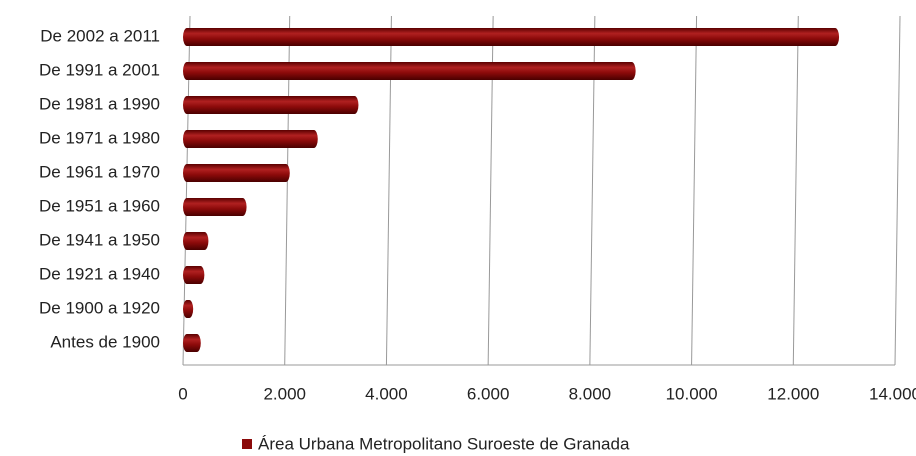 The height and width of the screenshot is (456, 916). Describe the element at coordinates (105, 341) in the screenshot. I see `y-tick-label: Antes de 1900` at that location.